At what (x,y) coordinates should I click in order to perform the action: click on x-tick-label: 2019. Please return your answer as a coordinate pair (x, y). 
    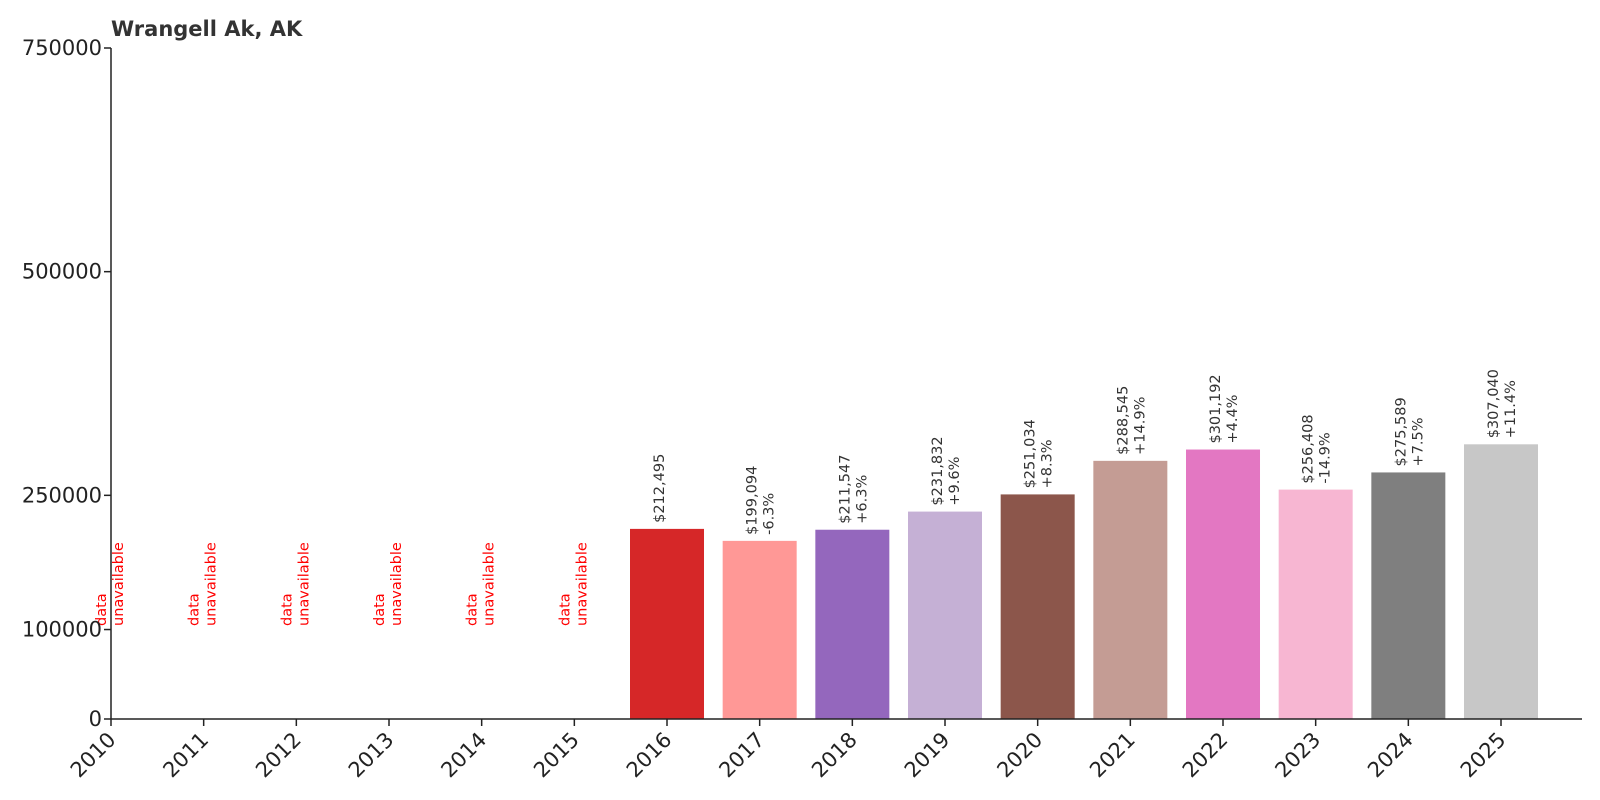
    Looking at the image, I should click on (927, 755).